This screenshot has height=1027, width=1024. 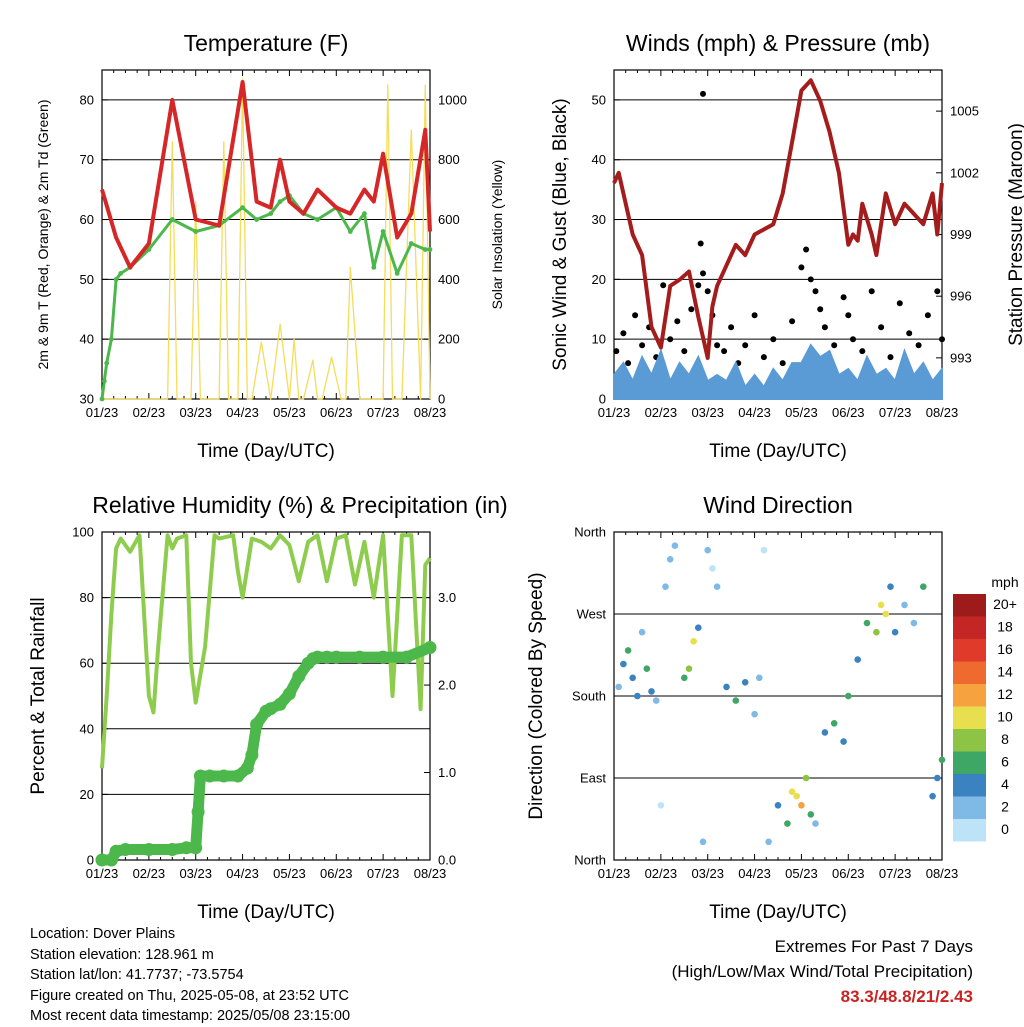 What do you see at coordinates (452, 99) in the screenshot?
I see `y-right-tick-label: 1000` at bounding box center [452, 99].